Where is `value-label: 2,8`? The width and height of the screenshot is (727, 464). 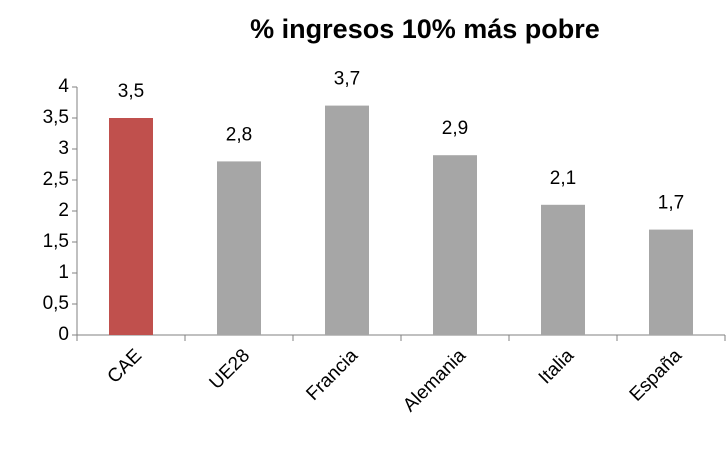
value-label: 2,8 is located at coordinates (239, 134).